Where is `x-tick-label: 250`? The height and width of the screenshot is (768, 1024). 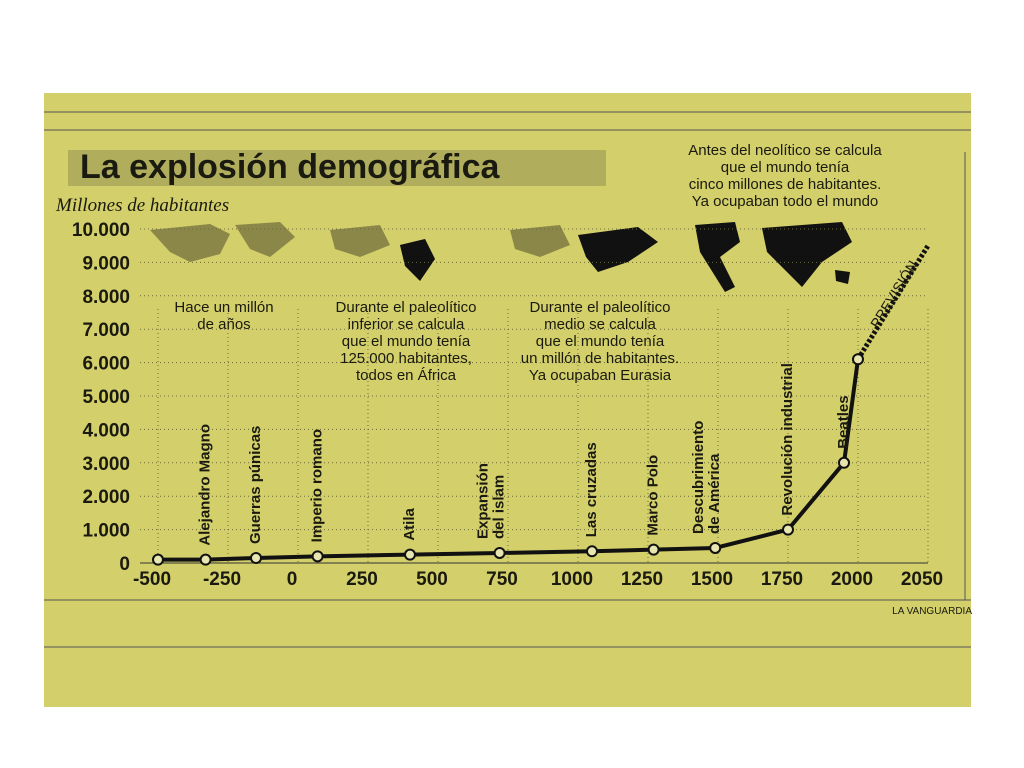
x-tick-label: 250 is located at coordinates (362, 579).